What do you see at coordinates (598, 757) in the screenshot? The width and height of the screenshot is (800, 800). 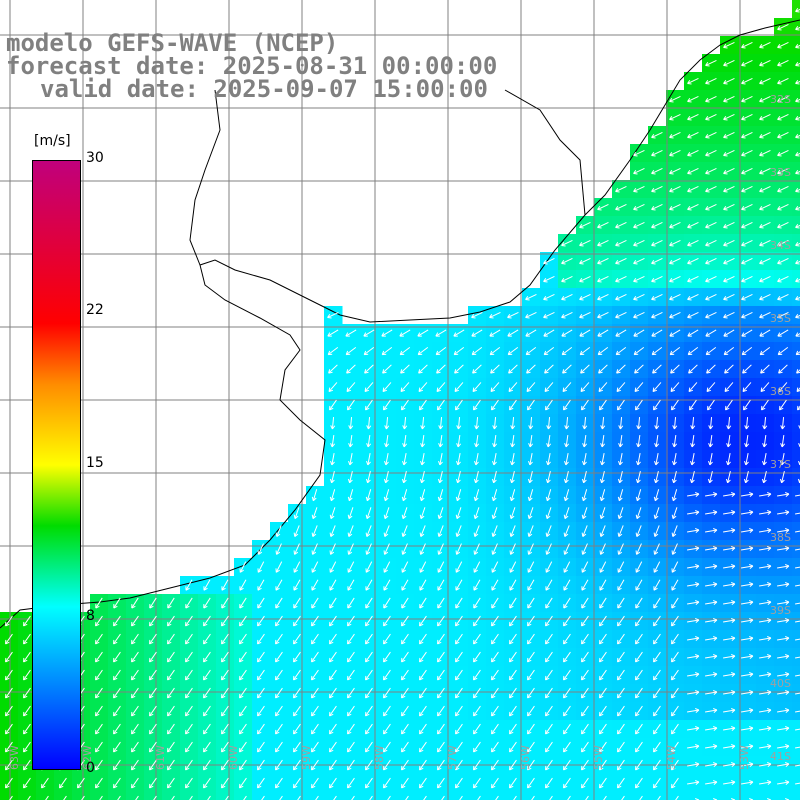 I see `lon-label: 55W` at bounding box center [598, 757].